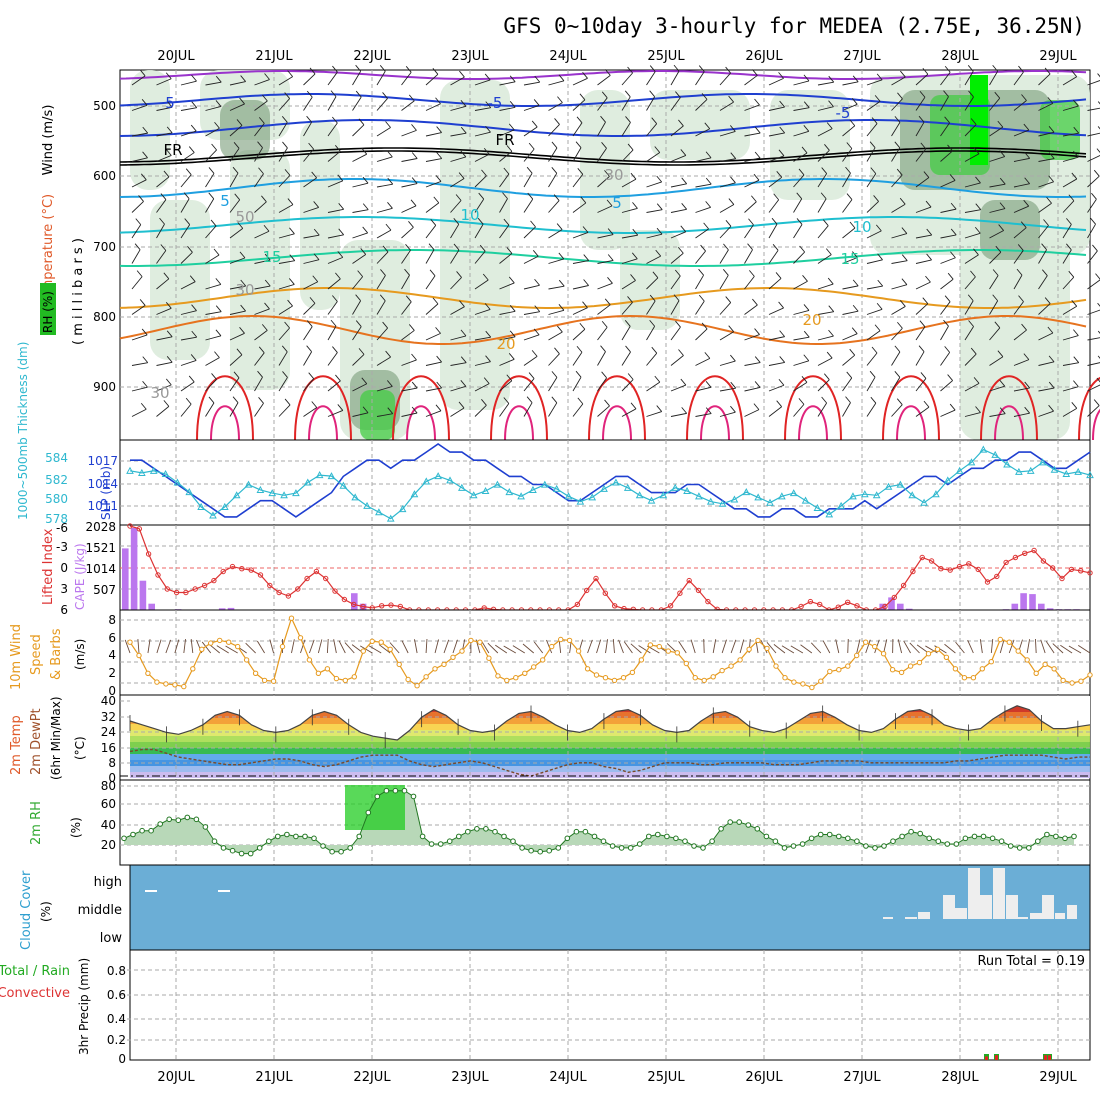 The image size is (1100, 1100). What do you see at coordinates (996, 1057) in the screenshot?
I see `precip-conv-bar` at bounding box center [996, 1057].